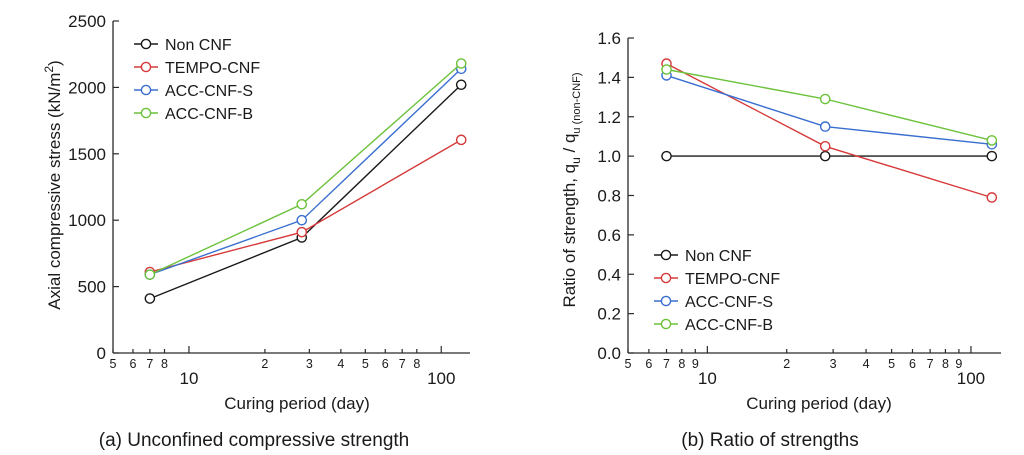 The image size is (1024, 455). What do you see at coordinates (302, 220) in the screenshot?
I see `chart-a-point-acc-cnf-s` at bounding box center [302, 220].